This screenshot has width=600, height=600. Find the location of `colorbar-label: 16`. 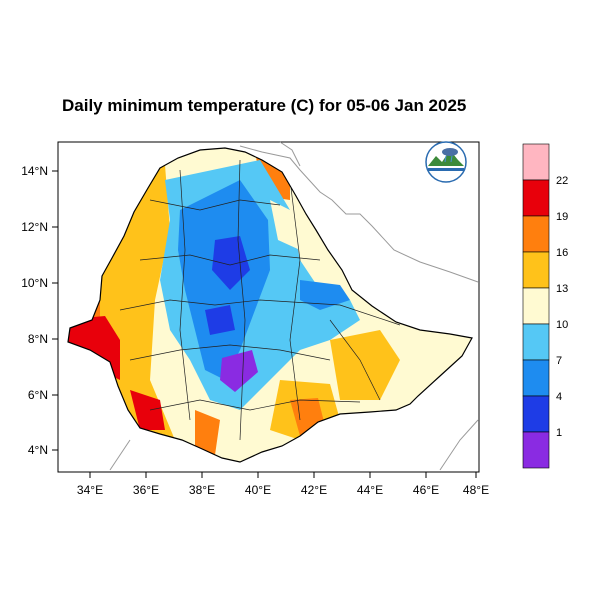

colorbar-label: 16 is located at coordinates (562, 253).